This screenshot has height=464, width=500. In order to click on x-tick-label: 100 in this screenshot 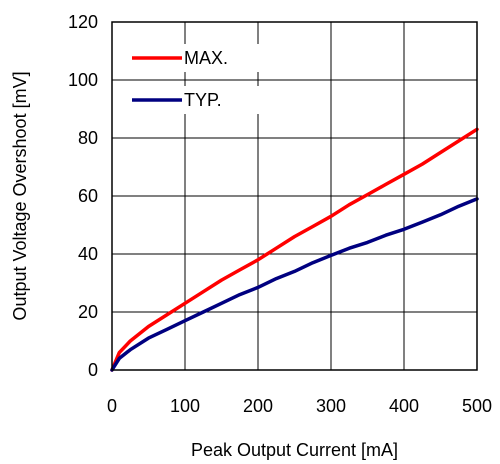, I will do `click(185, 406)`.